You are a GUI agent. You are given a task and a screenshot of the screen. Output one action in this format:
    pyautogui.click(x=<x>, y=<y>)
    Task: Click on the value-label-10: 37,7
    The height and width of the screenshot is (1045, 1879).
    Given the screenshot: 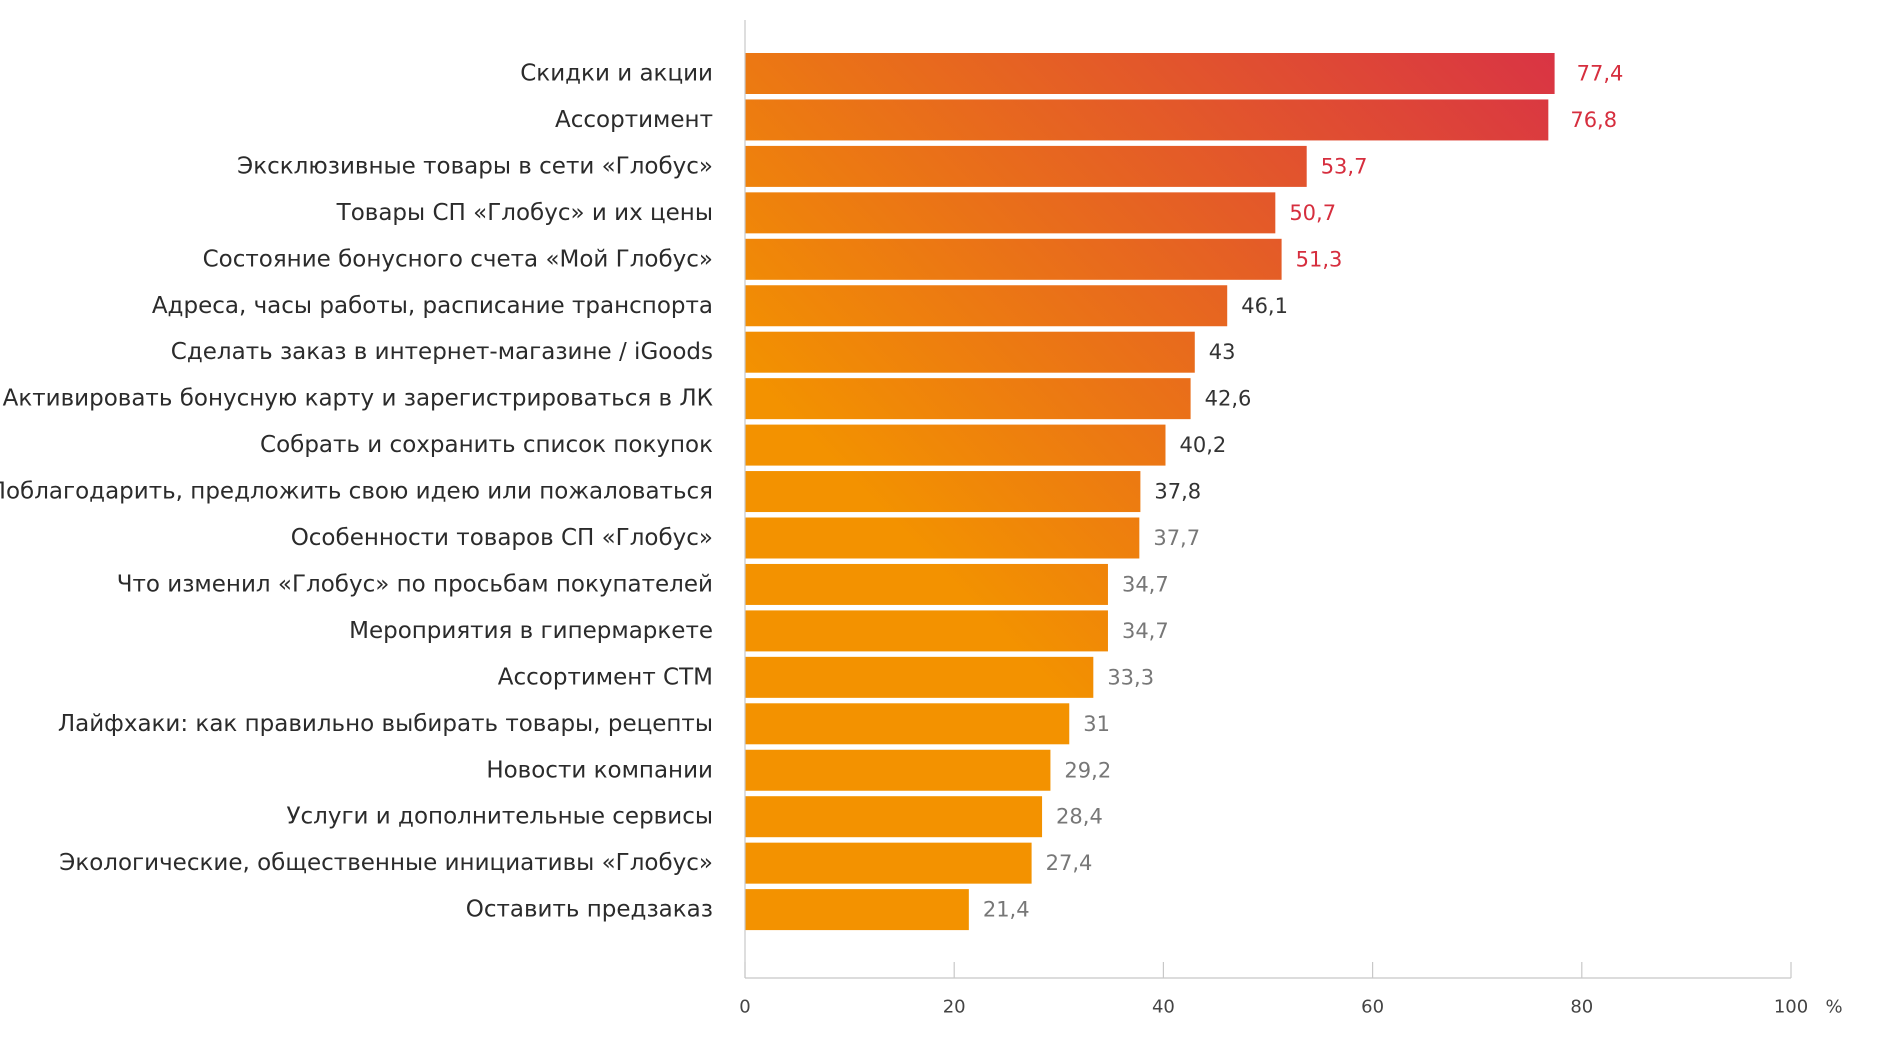 What is the action you would take?
    pyautogui.click(x=1176, y=538)
    